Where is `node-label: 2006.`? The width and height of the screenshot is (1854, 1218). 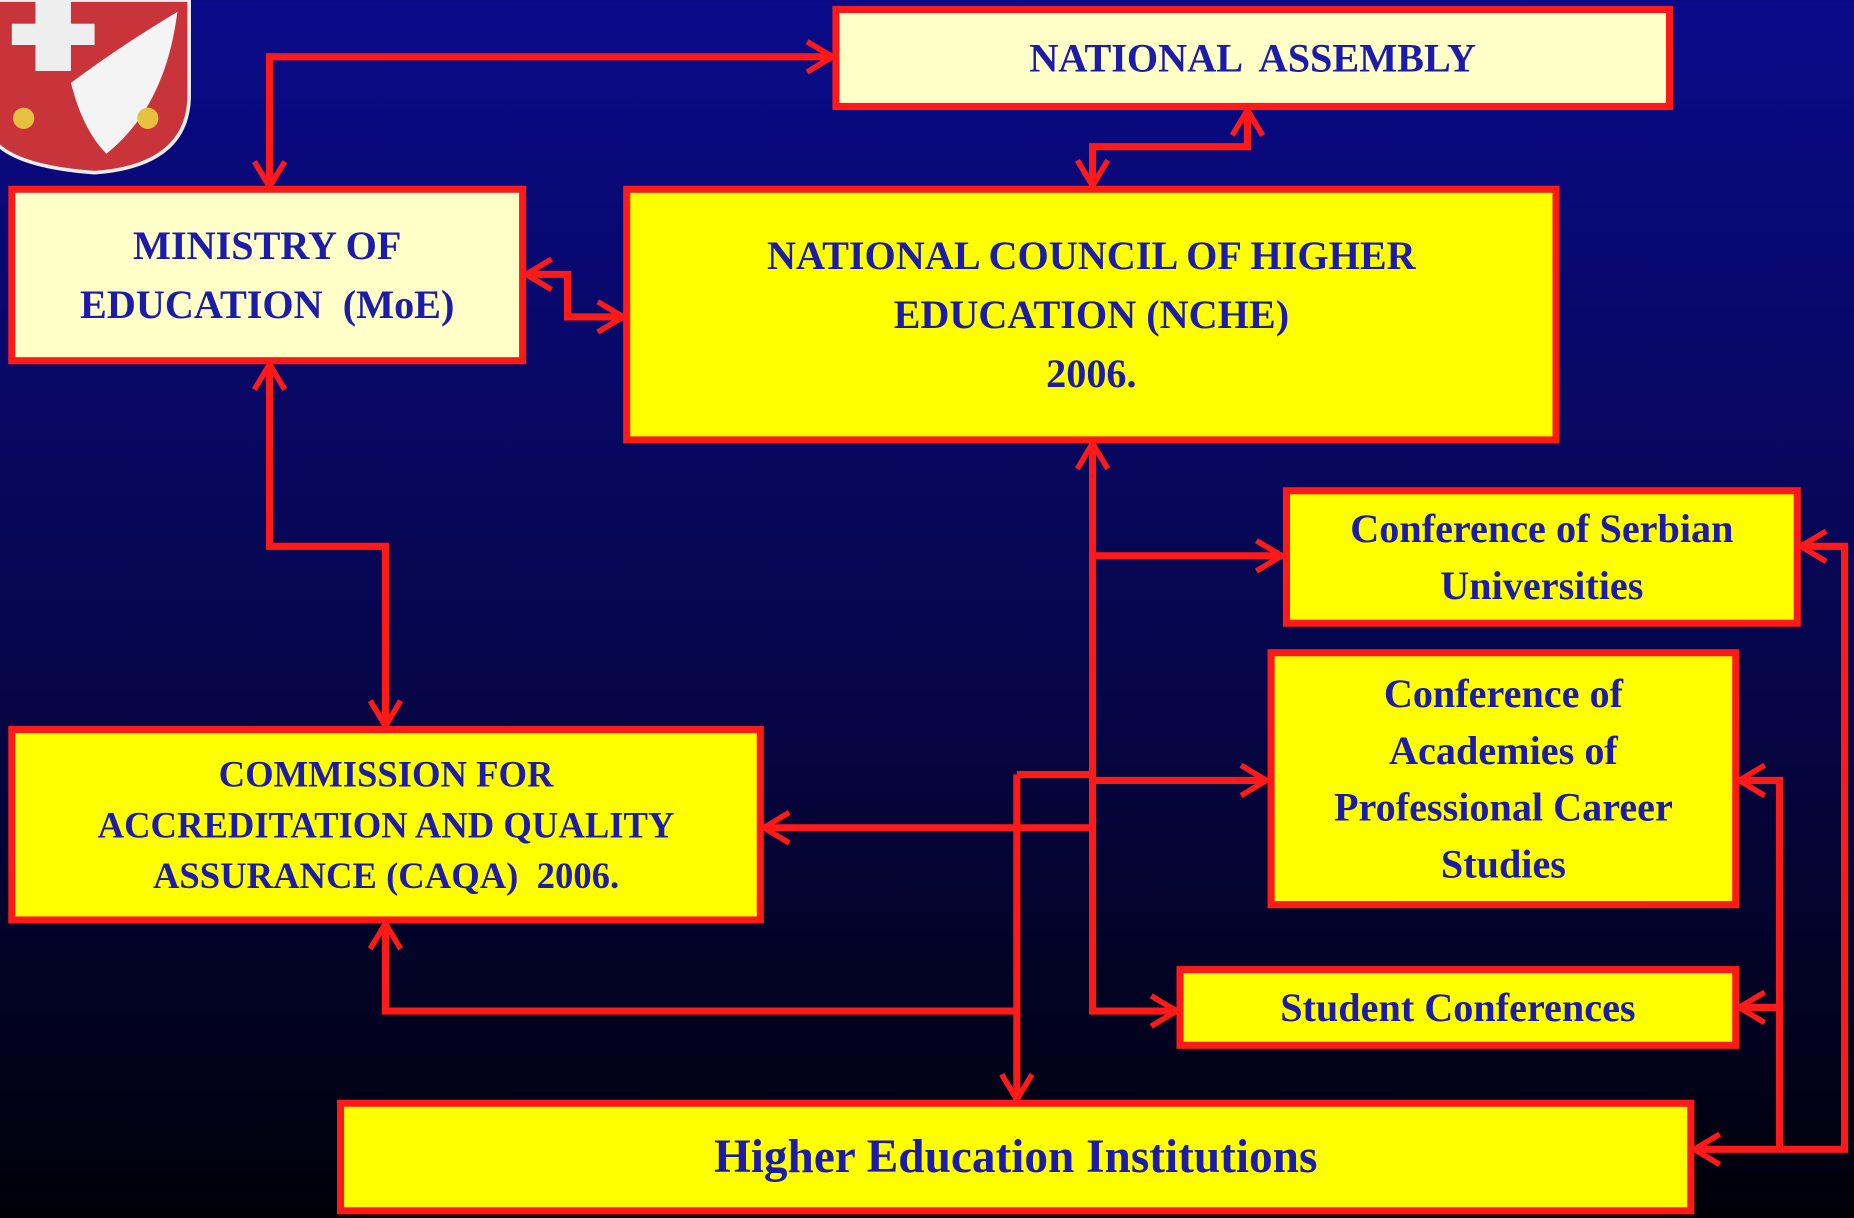 node-label: 2006. is located at coordinates (1091, 373).